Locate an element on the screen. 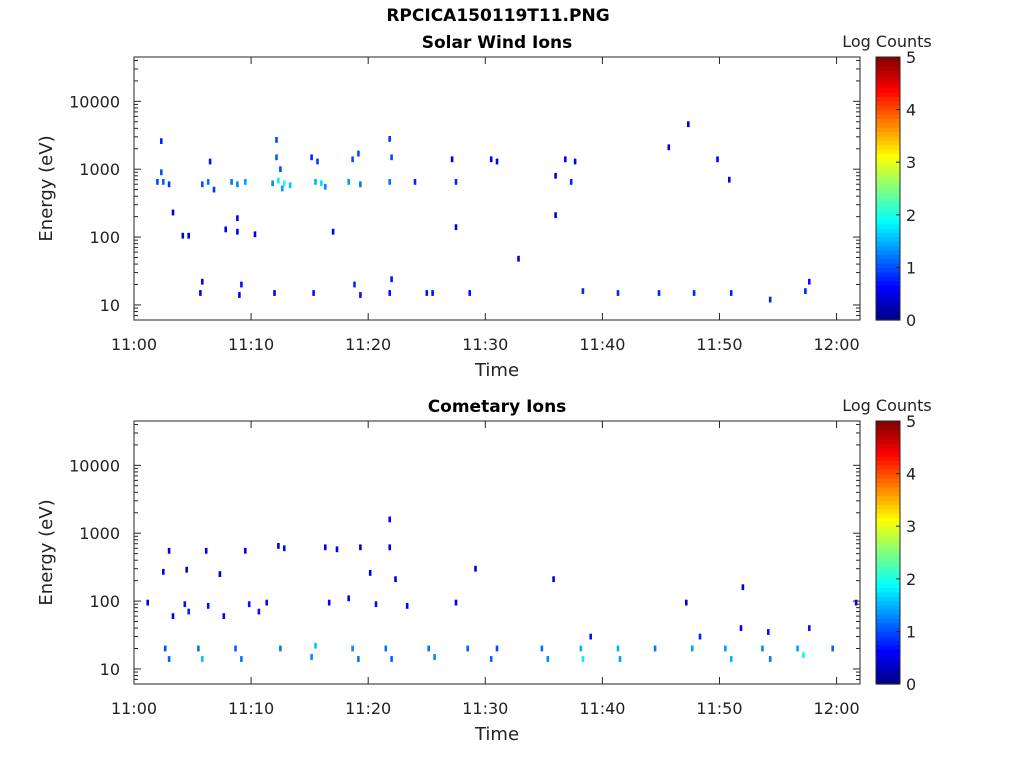 Image resolution: width=1024 pixels, height=768 pixels. colorbar-tick-label: 3 is located at coordinates (911, 162).